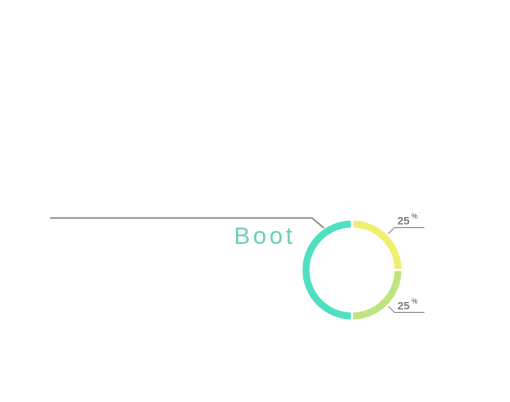 Image resolution: width=510 pixels, height=402 pixels. I want to click on slice-labels: 25 %25%, so click(406, 263).